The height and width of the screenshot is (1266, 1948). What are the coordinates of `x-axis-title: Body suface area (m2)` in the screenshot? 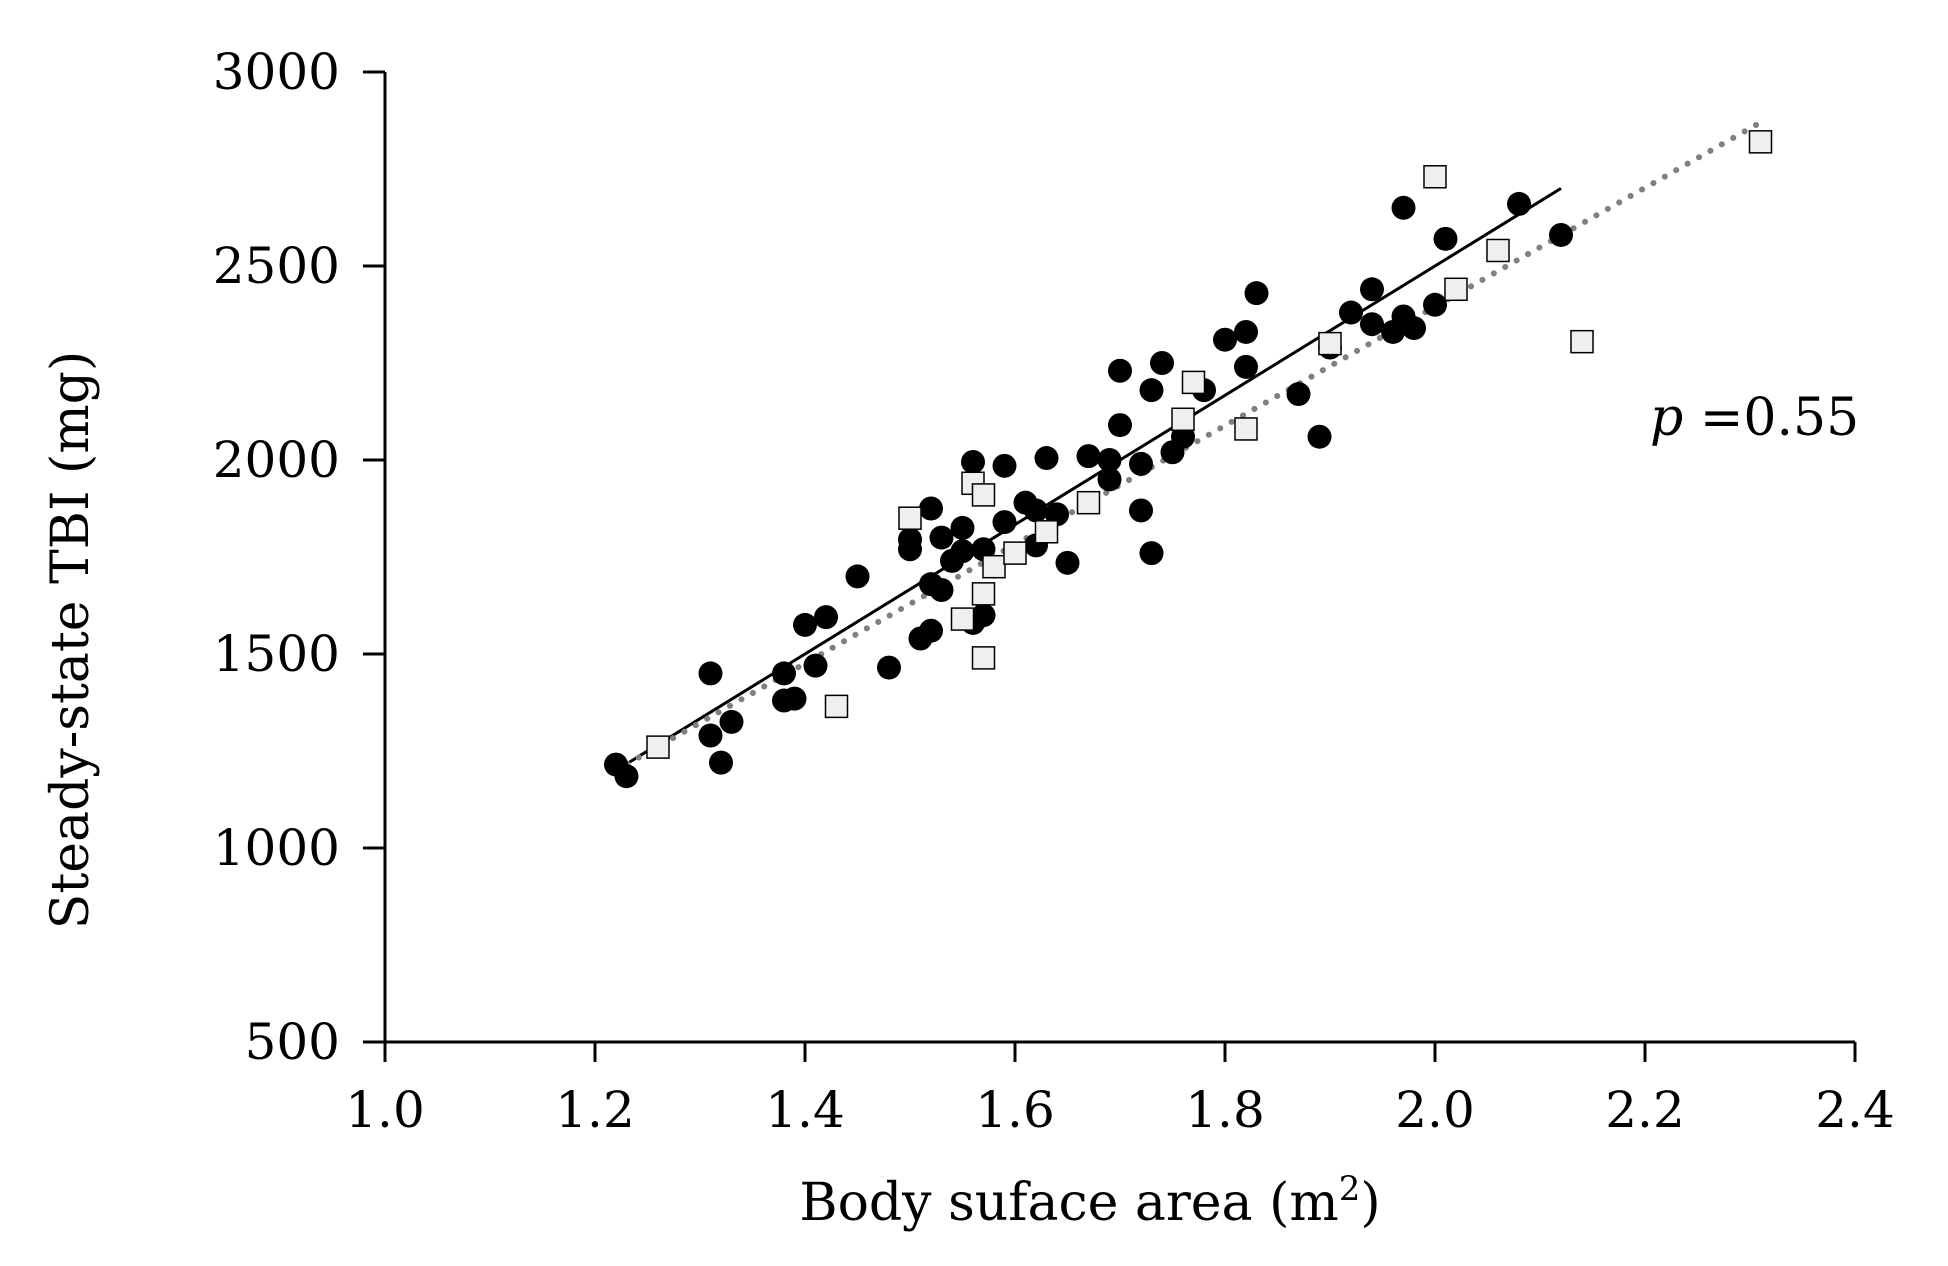 It's located at (1089, 1201).